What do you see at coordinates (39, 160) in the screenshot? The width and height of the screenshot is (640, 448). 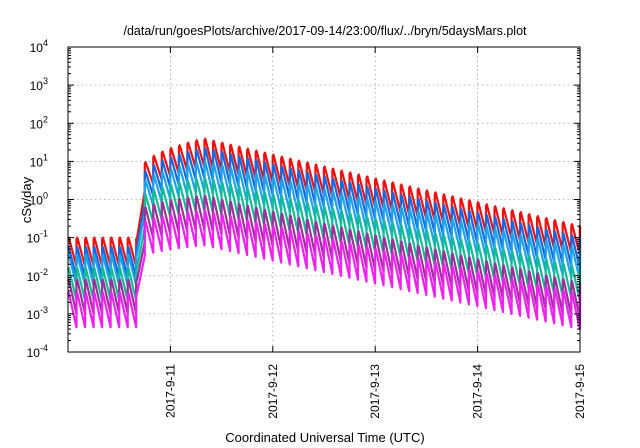 I see `y-tick-label: 10¹` at bounding box center [39, 160].